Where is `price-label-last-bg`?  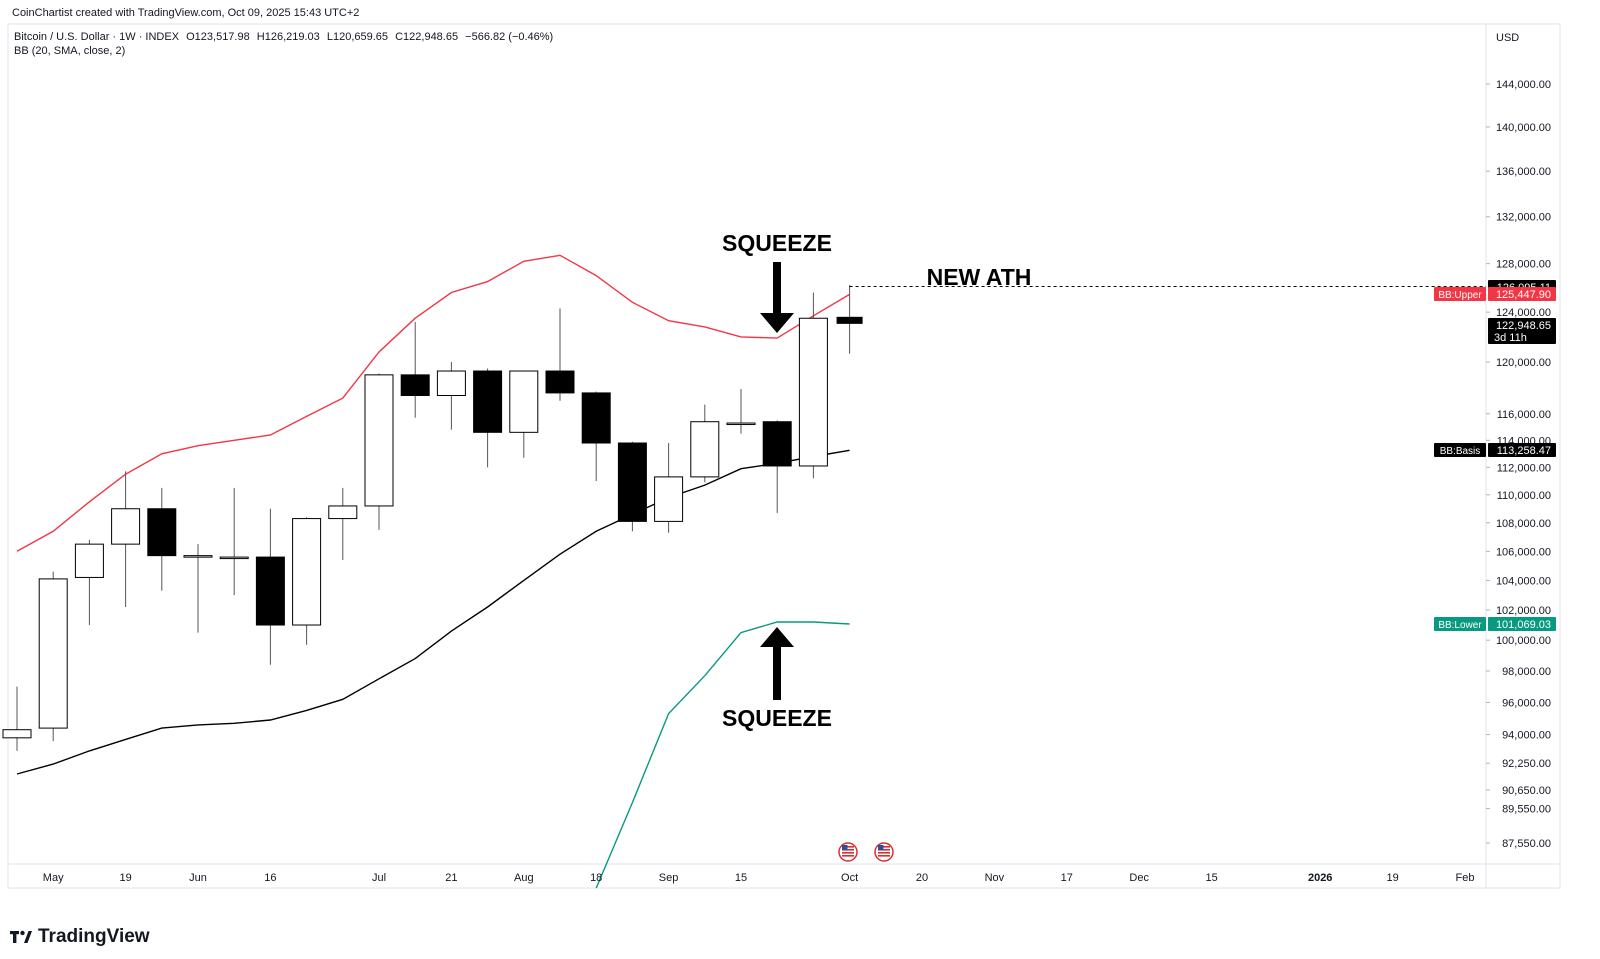 price-label-last-bg is located at coordinates (1522, 331).